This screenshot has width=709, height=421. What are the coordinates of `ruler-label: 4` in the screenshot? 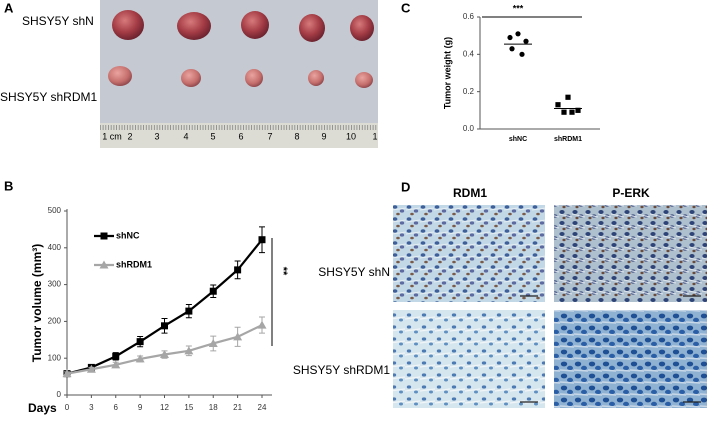 It's located at (185, 136).